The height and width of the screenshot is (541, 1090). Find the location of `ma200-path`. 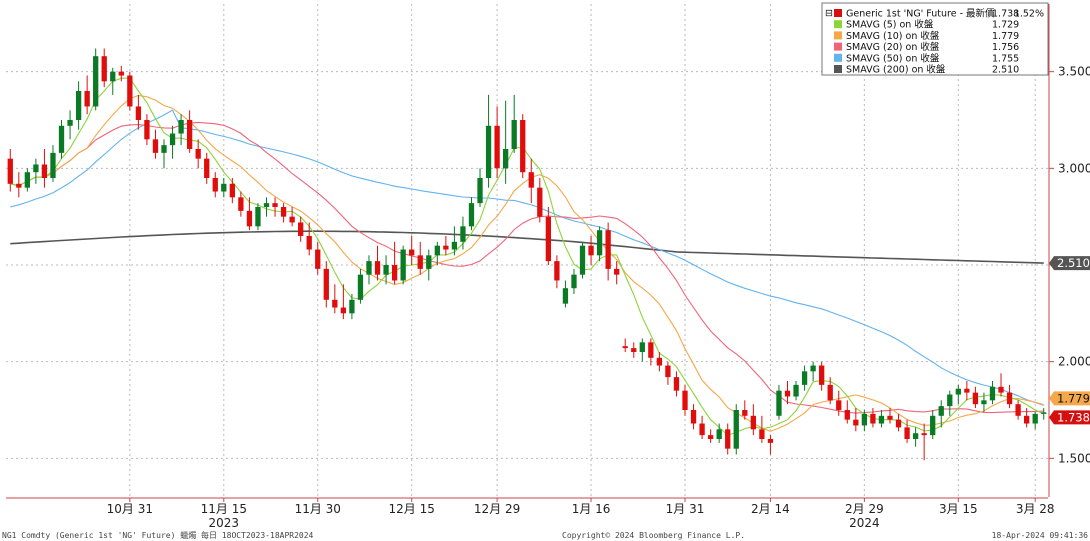

ma200-path is located at coordinates (527, 247).